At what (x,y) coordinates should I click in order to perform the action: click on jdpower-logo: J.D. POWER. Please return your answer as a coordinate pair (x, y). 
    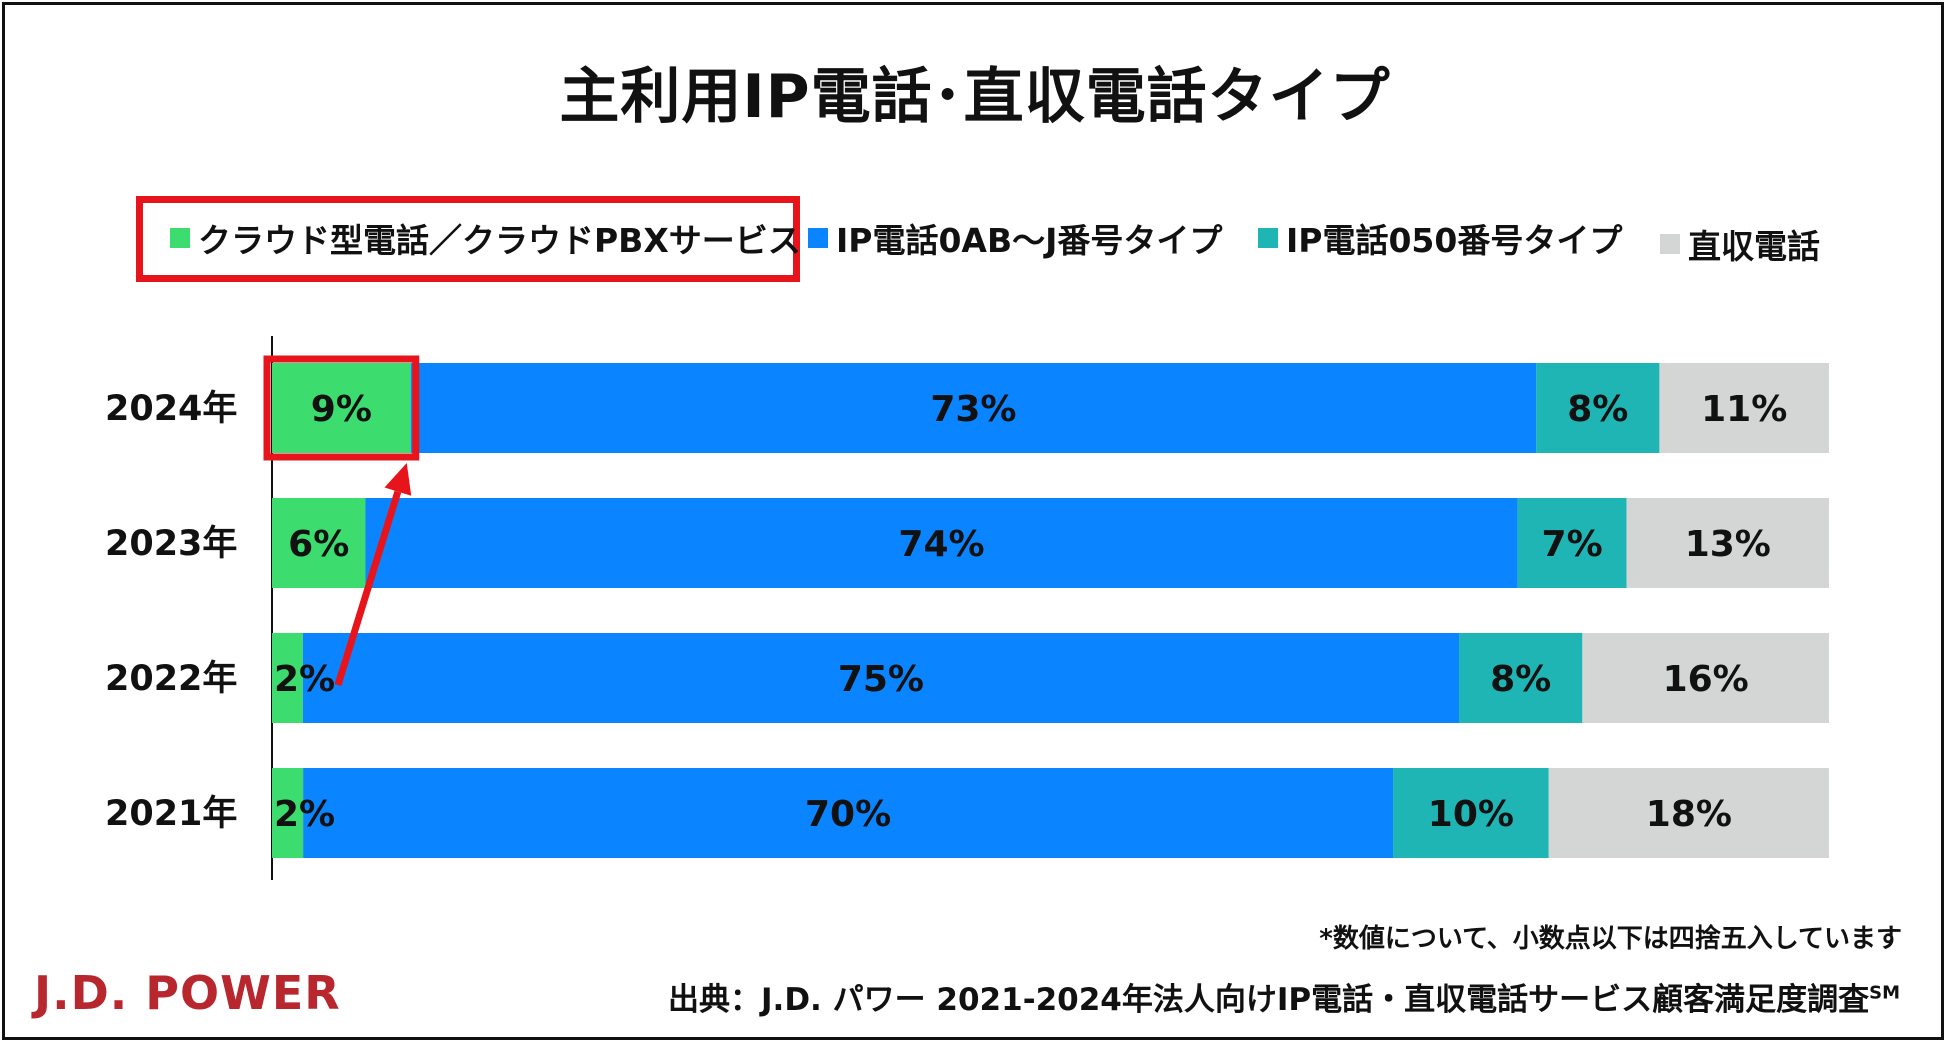
    Looking at the image, I should click on (187, 993).